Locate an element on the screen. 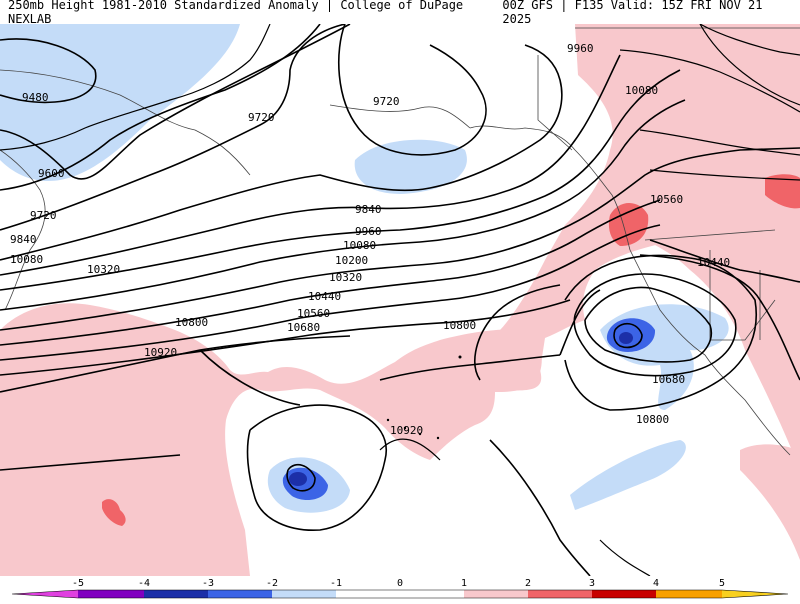 This screenshot has width=800, height=604. contour-label: 9600 is located at coordinates (51, 173).